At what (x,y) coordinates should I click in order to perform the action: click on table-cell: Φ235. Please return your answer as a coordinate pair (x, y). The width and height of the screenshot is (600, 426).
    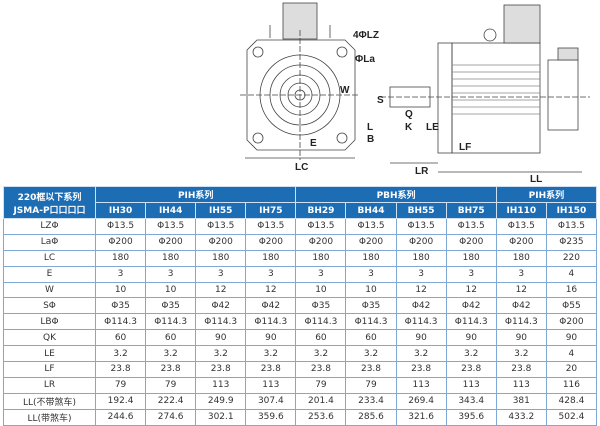
    Looking at the image, I should click on (571, 242).